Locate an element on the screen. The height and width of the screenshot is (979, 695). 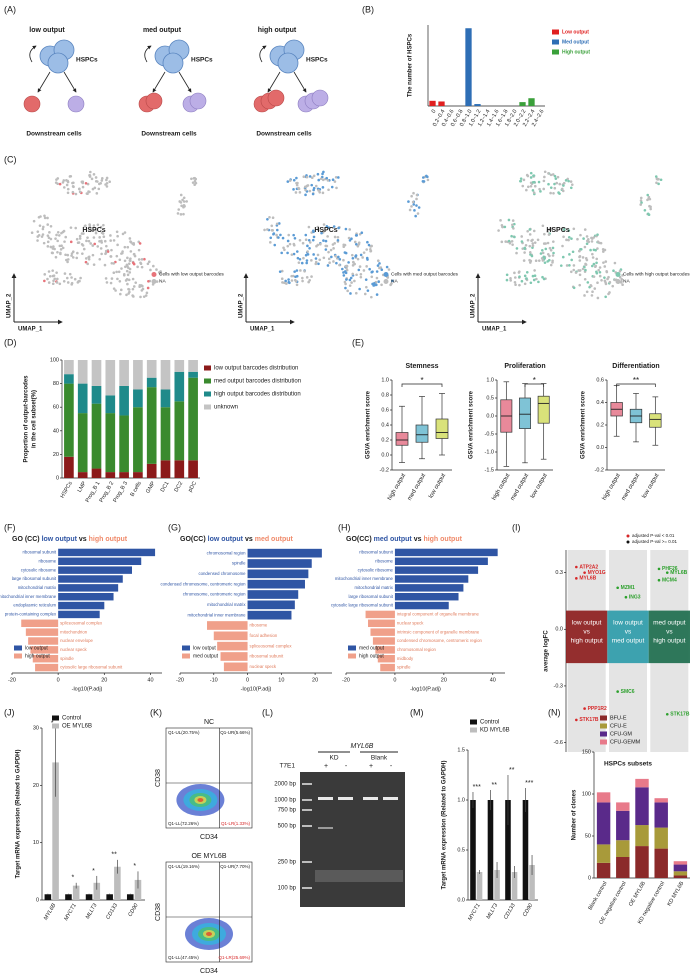
panel-label: (N) is located at coordinates (554, 712).